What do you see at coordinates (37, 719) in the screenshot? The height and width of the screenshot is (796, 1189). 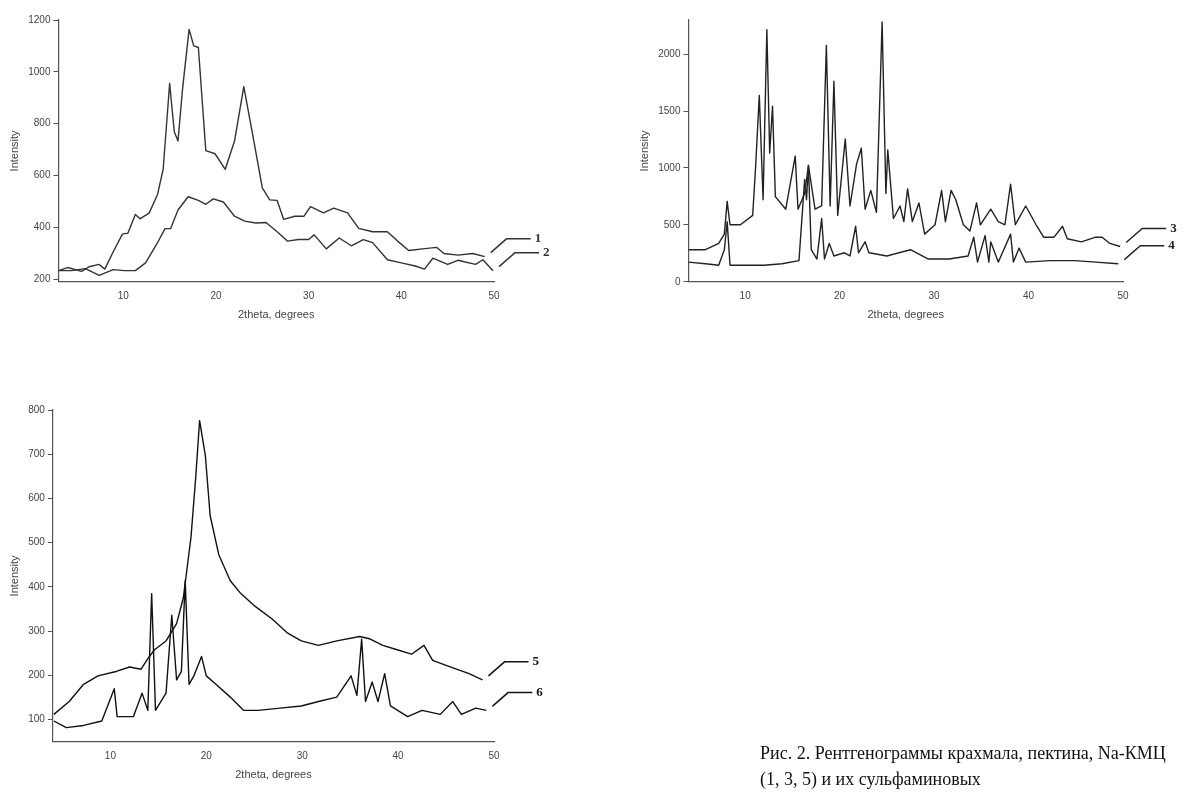 I see `y-tick-label: 100` at bounding box center [37, 719].